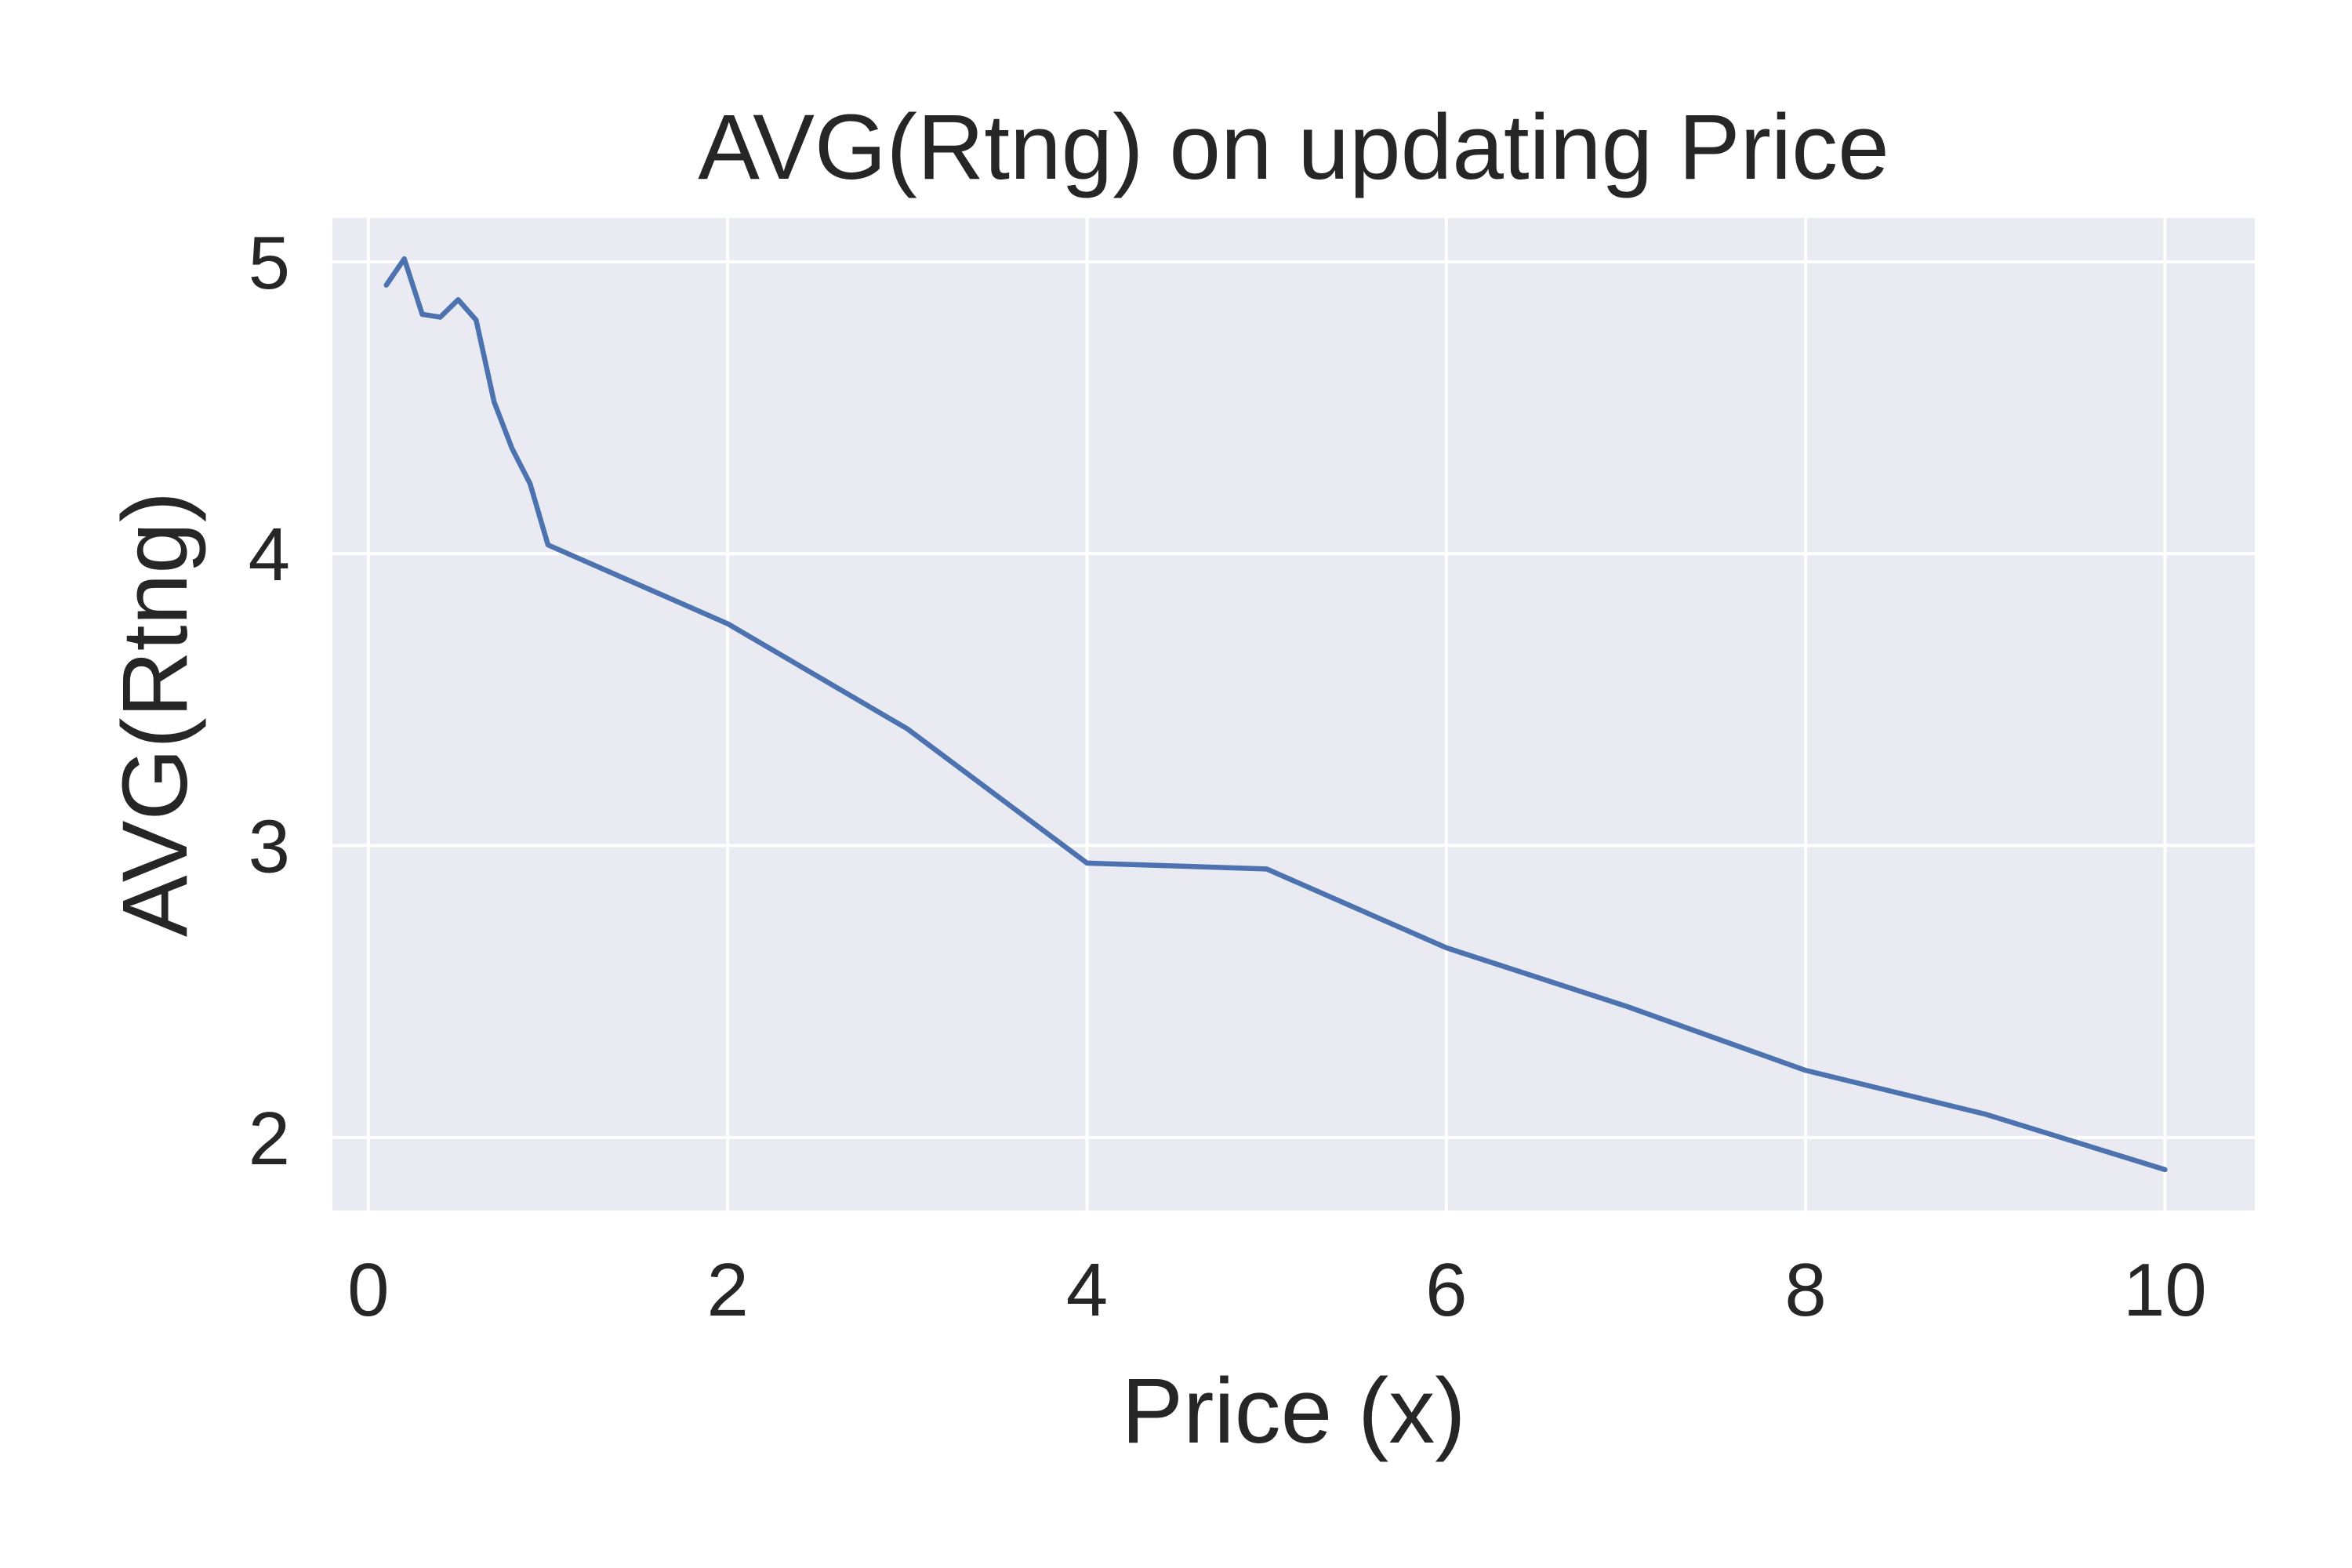 This screenshot has width=2352, height=1568. What do you see at coordinates (269, 263) in the screenshot?
I see `y-tick-label: 5` at bounding box center [269, 263].